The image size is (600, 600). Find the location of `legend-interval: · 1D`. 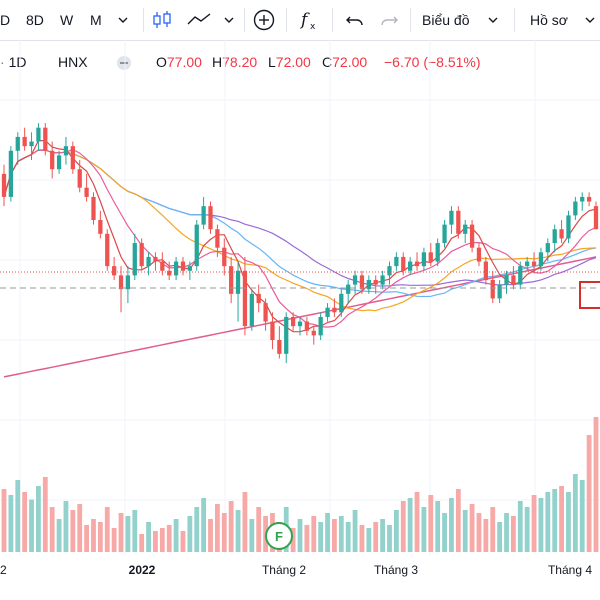

legend-interval: · 1D is located at coordinates (13, 62).